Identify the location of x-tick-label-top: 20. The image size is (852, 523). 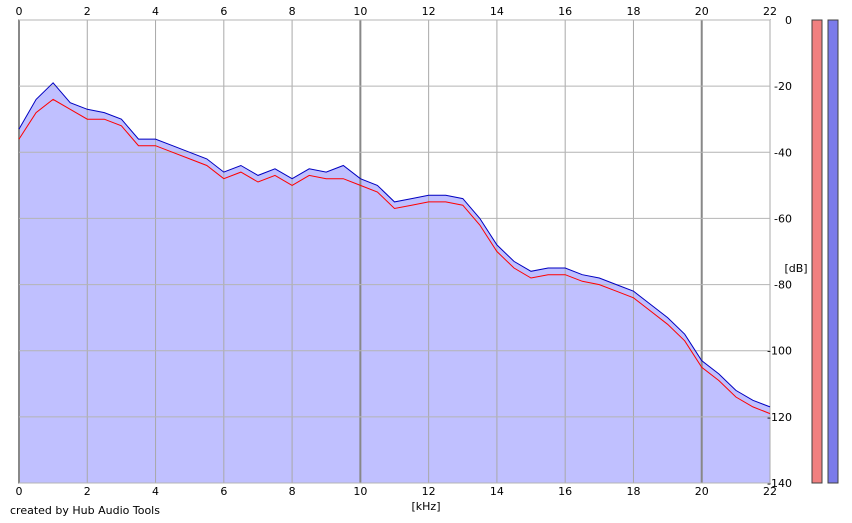
(702, 11).